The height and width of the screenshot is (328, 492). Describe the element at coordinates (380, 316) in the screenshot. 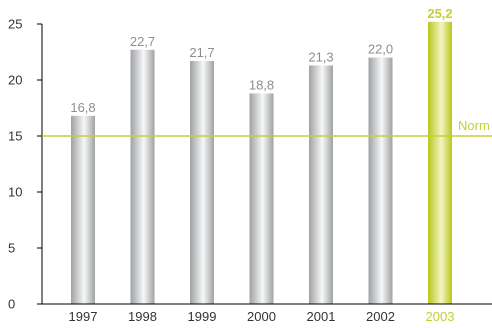

I see `x-tick-label-2002: 2002` at that location.